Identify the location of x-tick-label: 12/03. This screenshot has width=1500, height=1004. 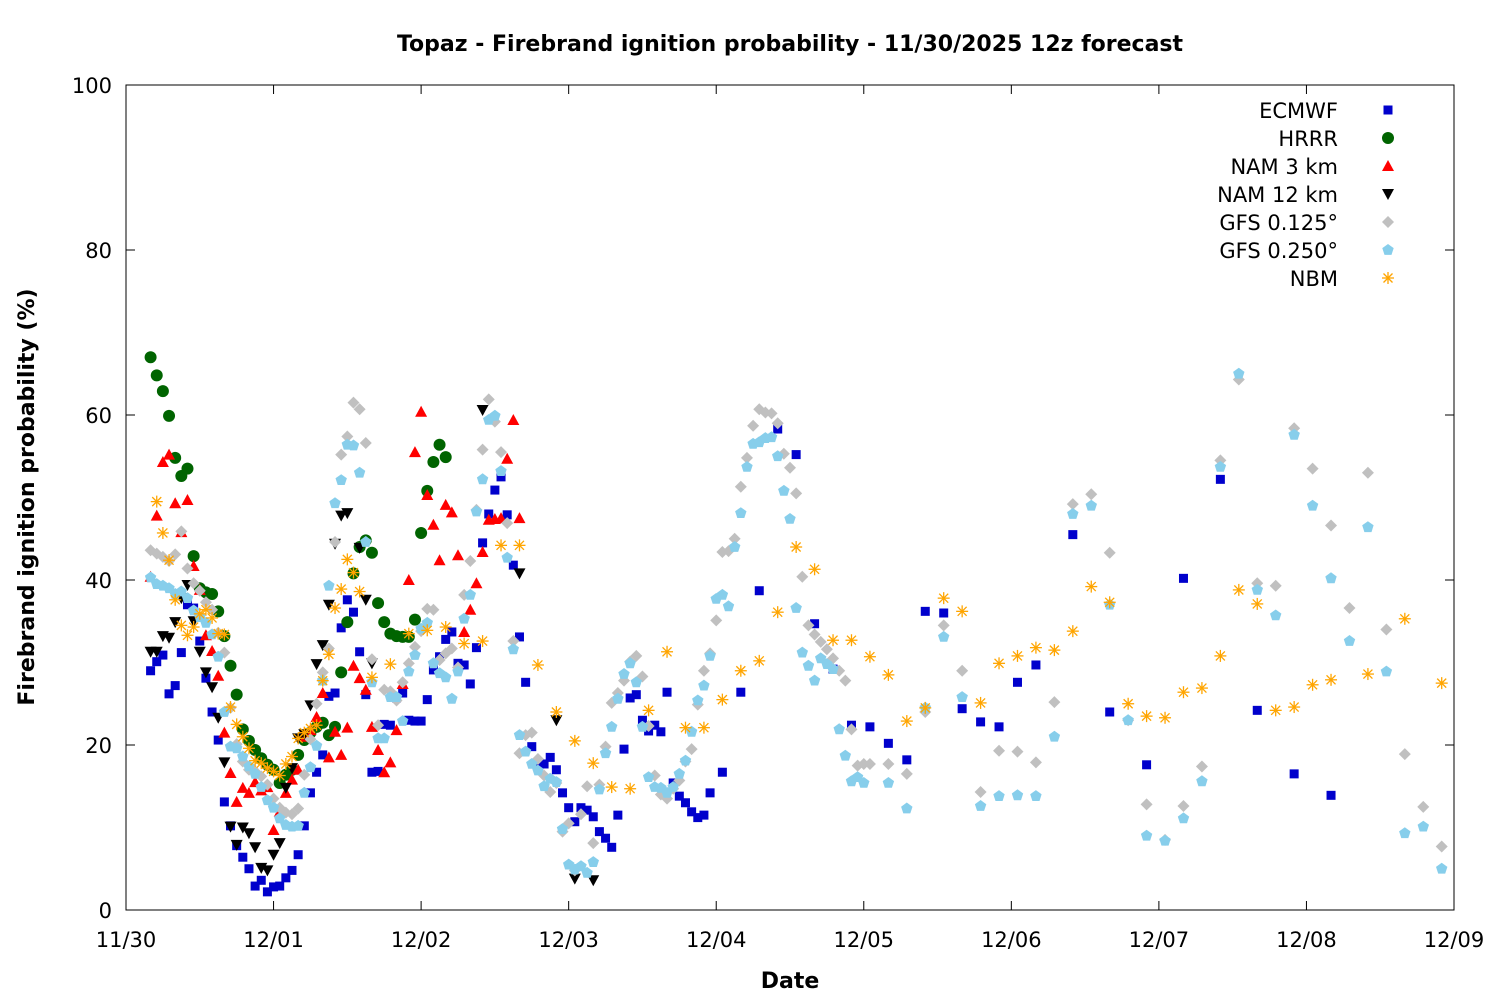
(568, 940).